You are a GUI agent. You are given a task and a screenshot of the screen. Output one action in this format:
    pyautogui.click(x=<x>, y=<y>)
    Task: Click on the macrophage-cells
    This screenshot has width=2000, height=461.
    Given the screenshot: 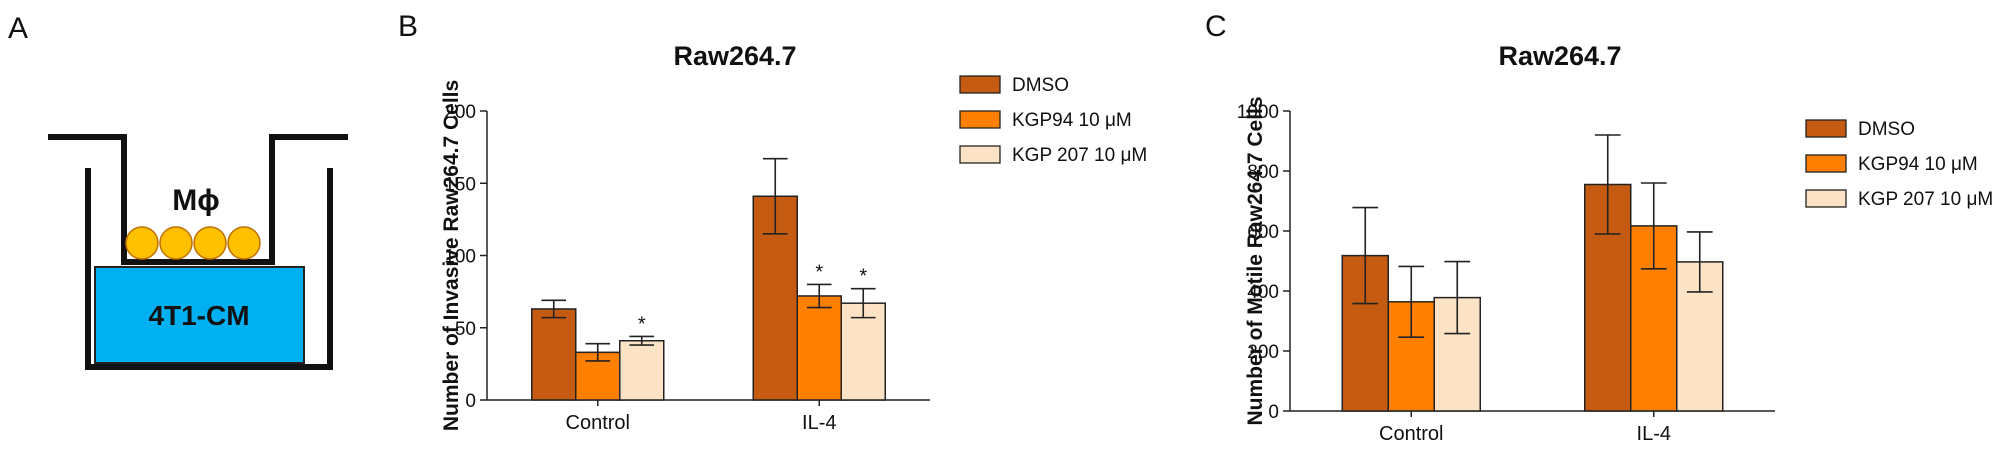 What is the action you would take?
    pyautogui.click(x=193, y=243)
    